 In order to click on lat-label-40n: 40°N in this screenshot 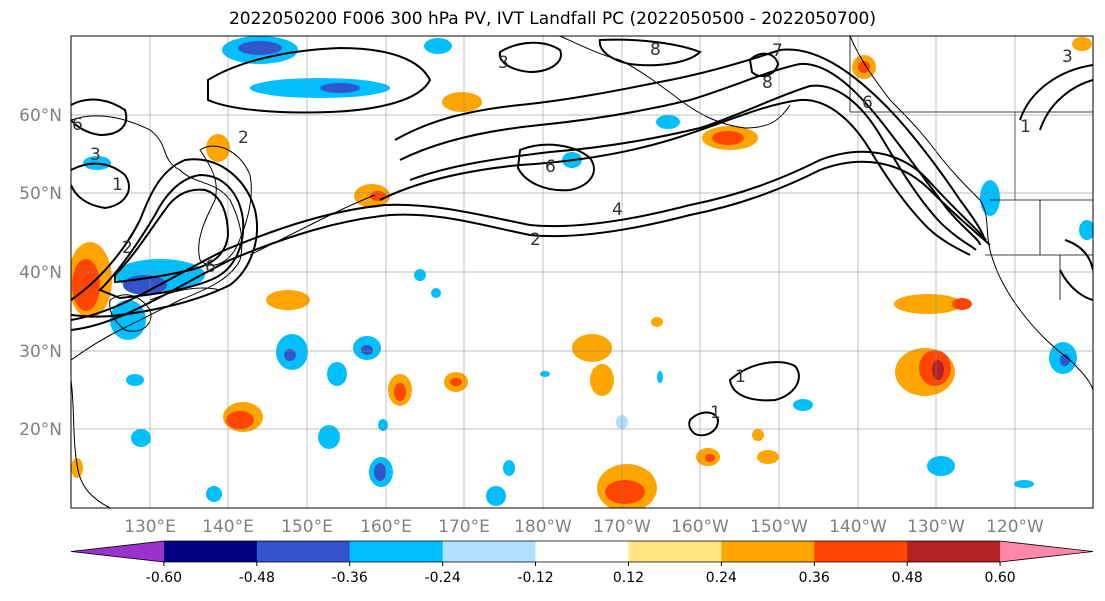, I will do `click(40, 273)`.